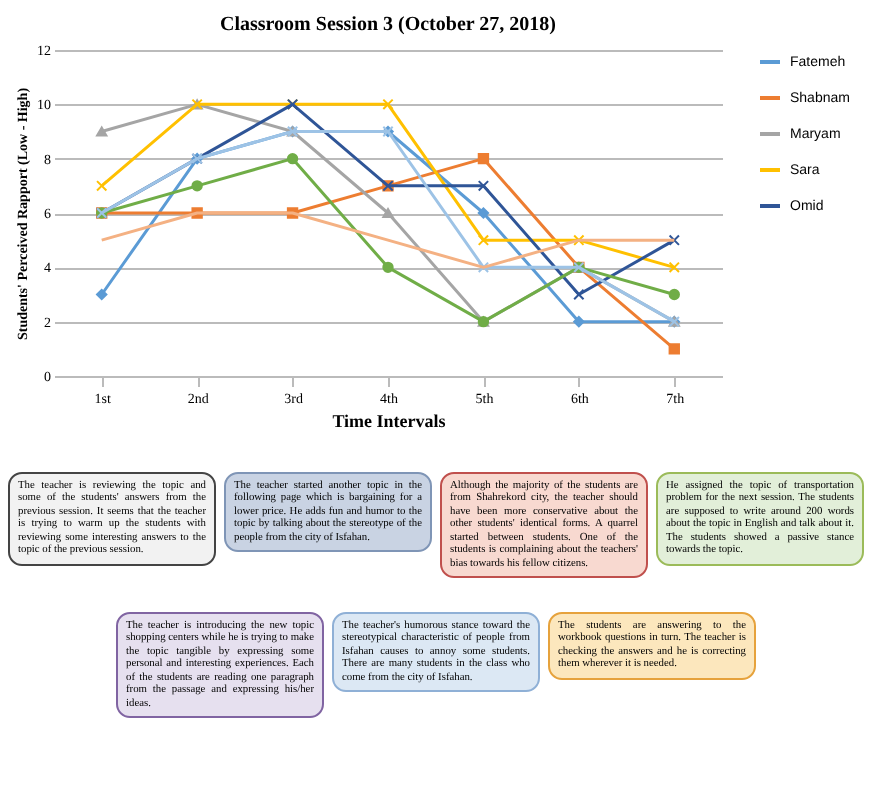 The image size is (872, 810). What do you see at coordinates (388, 25) in the screenshot?
I see `chart-title: Classroom Session 3 (October 27, 2018)` at bounding box center [388, 25].